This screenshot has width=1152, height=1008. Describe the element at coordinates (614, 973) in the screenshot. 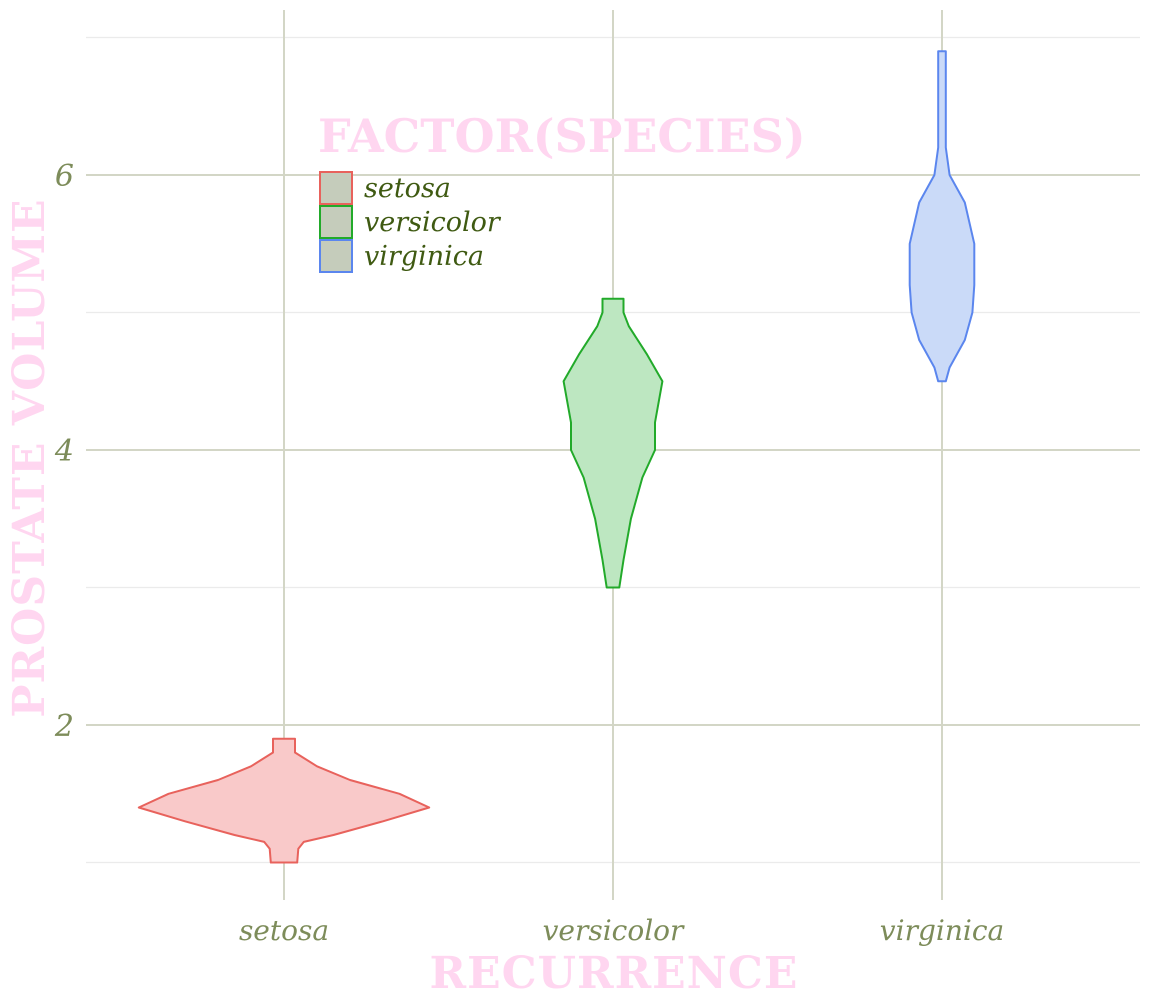

I see `x-axis-title: Recurrence` at that location.